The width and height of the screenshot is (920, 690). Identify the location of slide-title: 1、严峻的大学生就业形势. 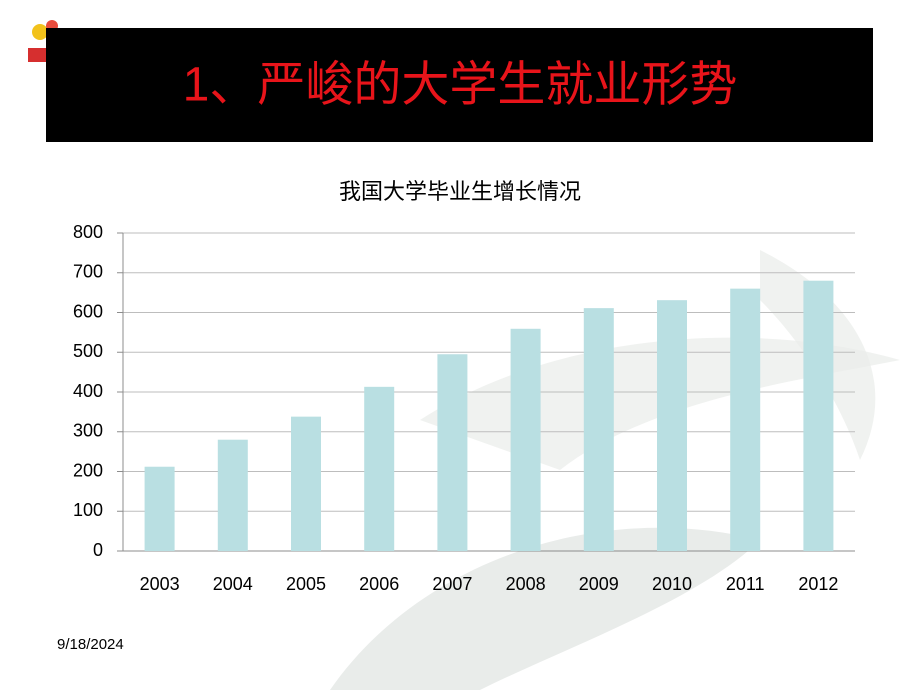
(460, 85).